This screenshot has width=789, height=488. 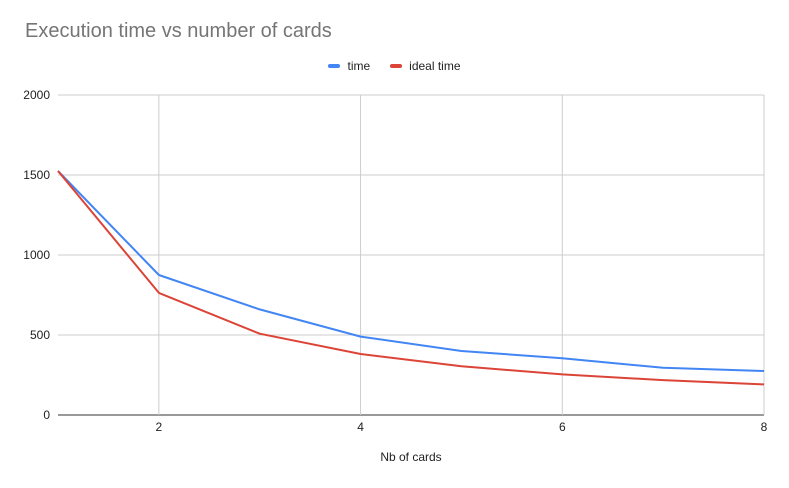 What do you see at coordinates (159, 427) in the screenshot?
I see `x-tick-label: 2` at bounding box center [159, 427].